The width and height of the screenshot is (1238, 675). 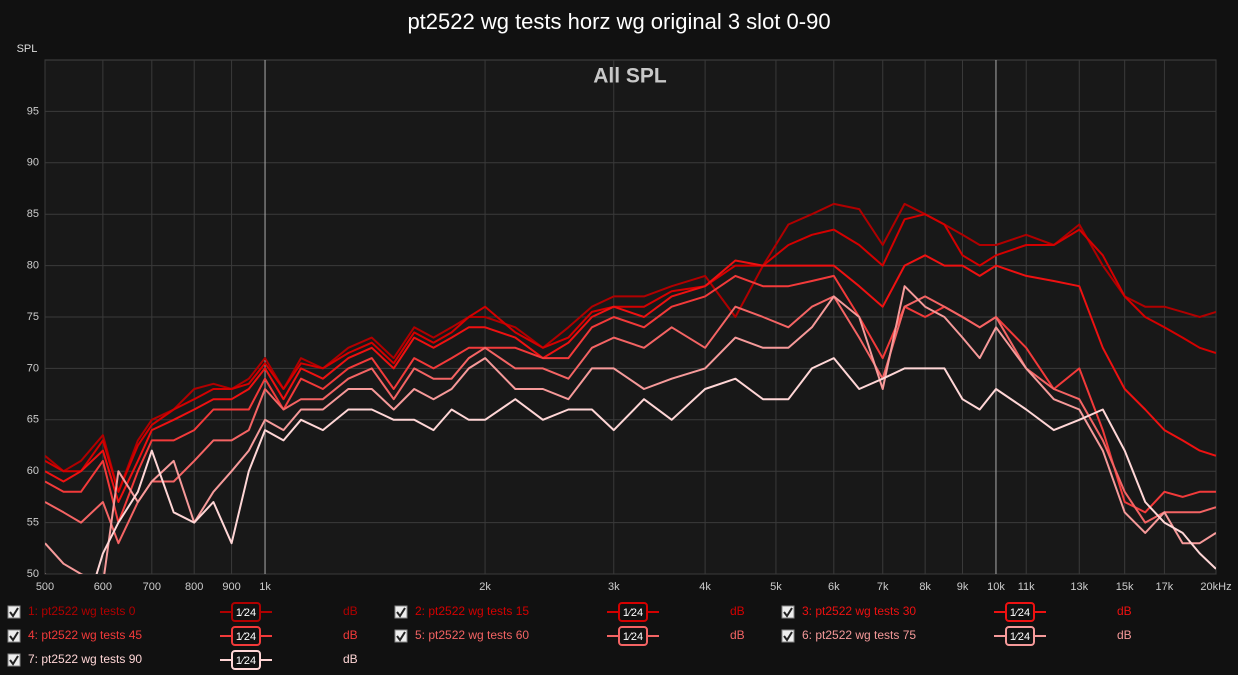 What do you see at coordinates (1026, 587) in the screenshot?
I see `x-tick-label: 11k` at bounding box center [1026, 587].